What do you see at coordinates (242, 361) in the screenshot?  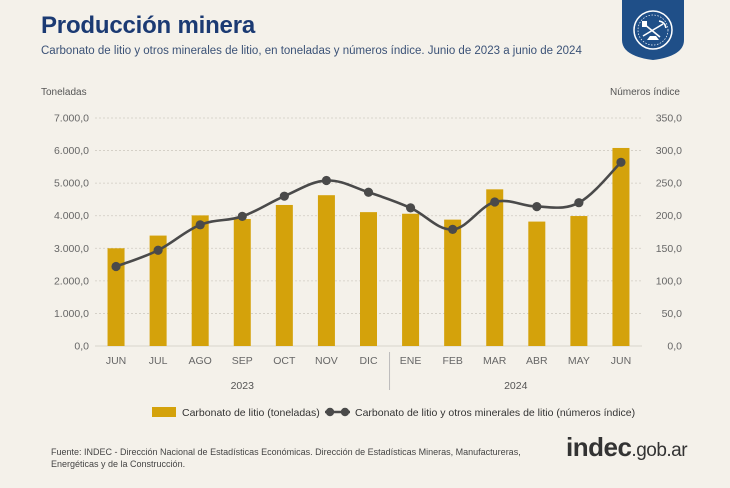 I see `x-tick-label: SEP` at bounding box center [242, 361].